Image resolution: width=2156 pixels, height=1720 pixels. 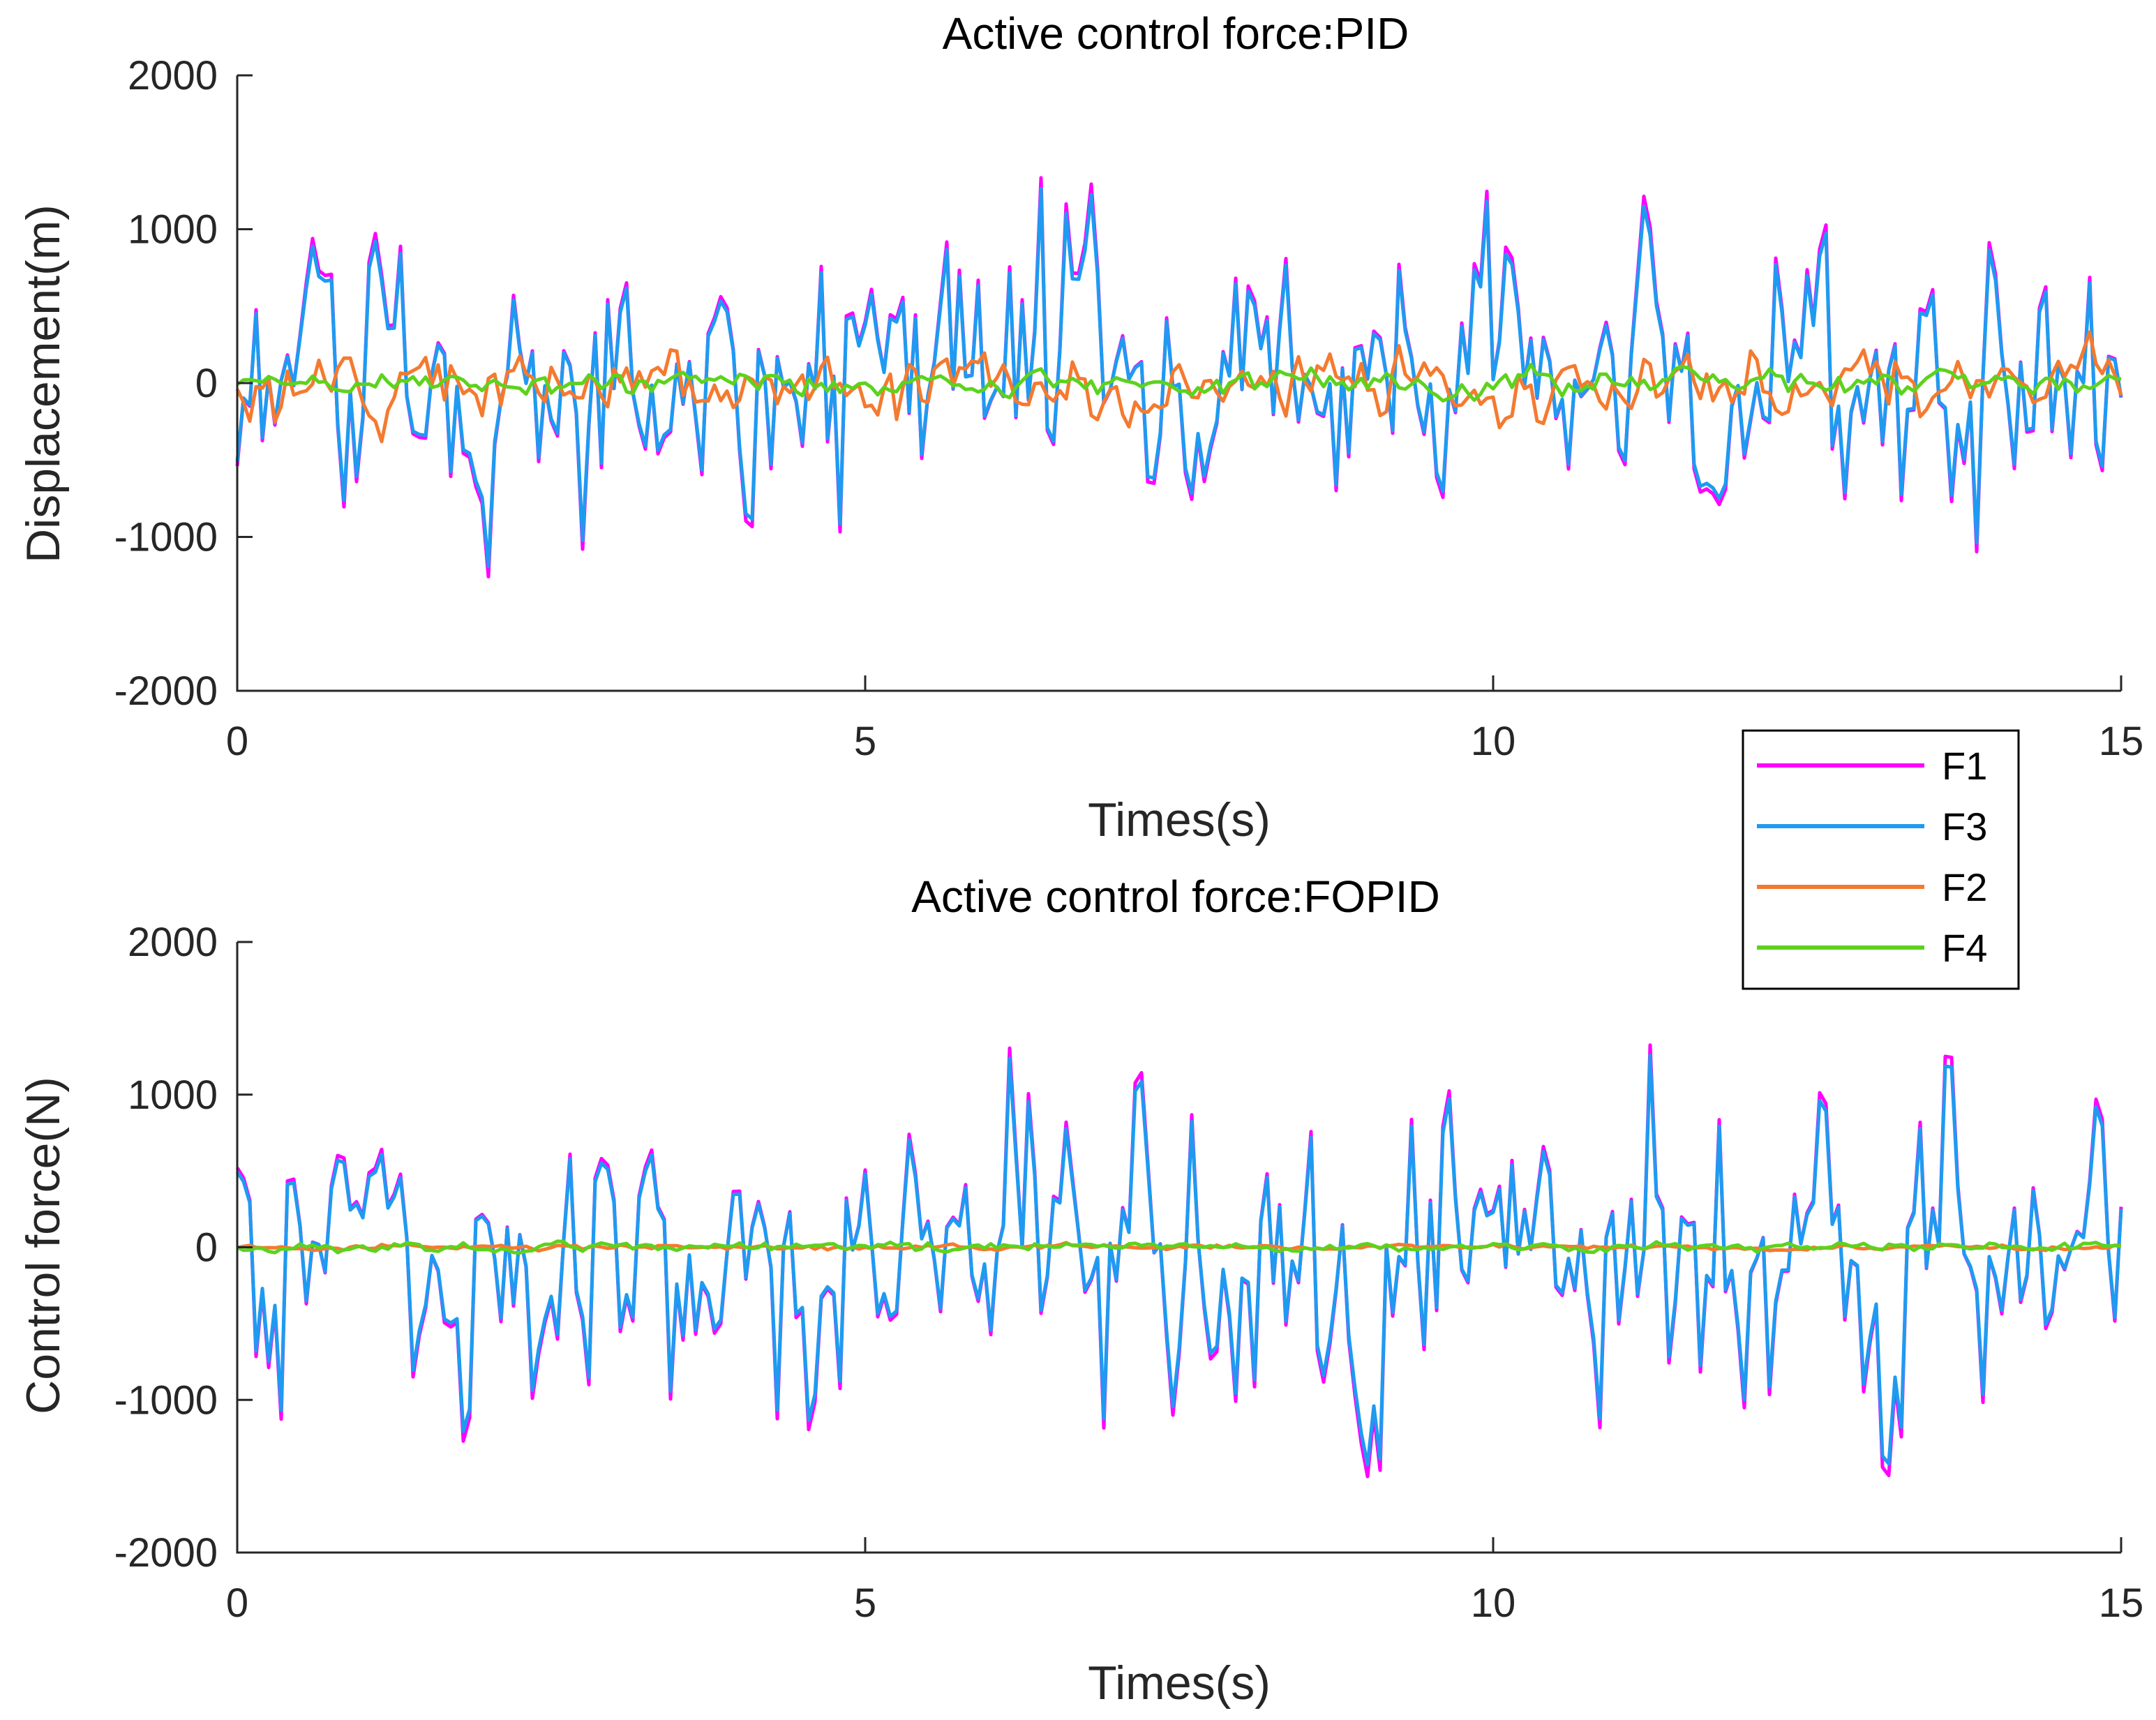 I want to click on pid-x-tick-label: 10, so click(x=1493, y=741).